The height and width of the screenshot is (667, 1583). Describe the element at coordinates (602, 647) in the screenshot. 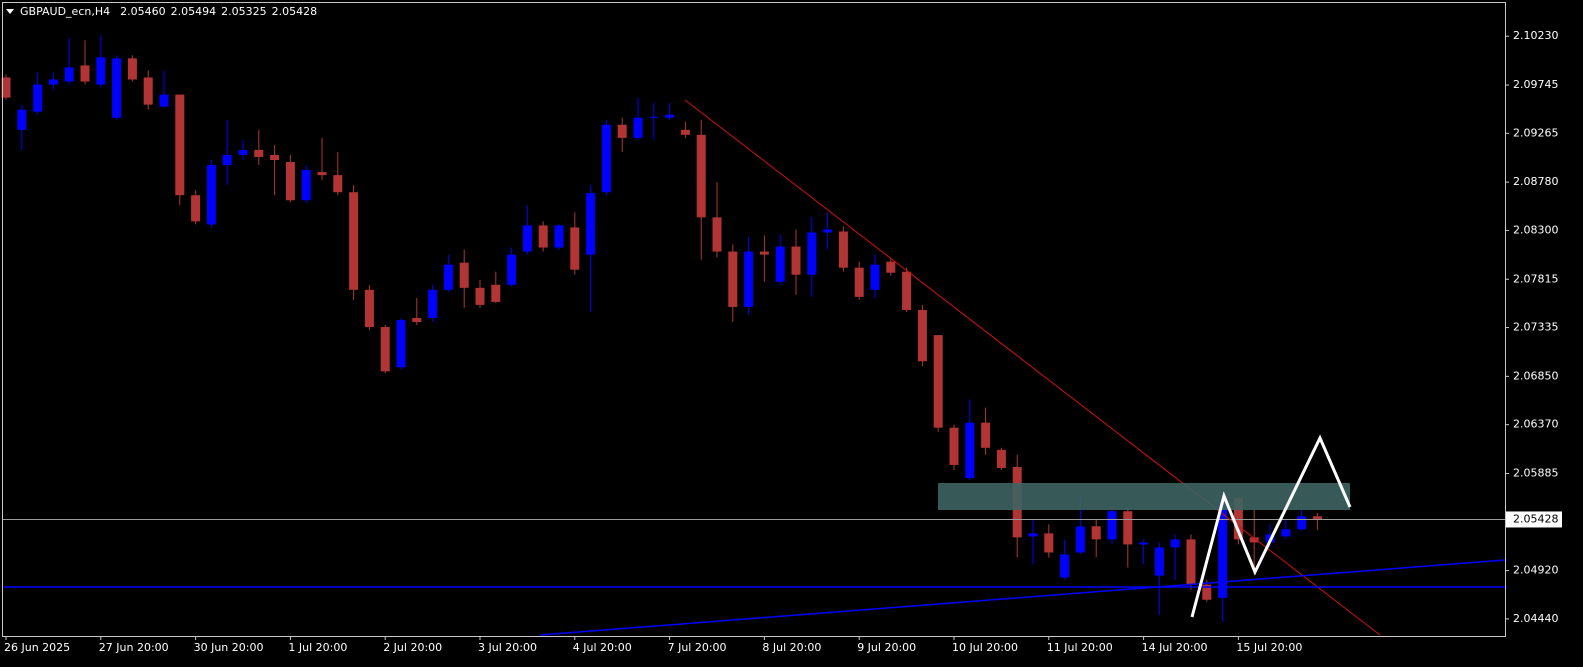

I see `x-tick-label: 4 Jul 20:00` at that location.